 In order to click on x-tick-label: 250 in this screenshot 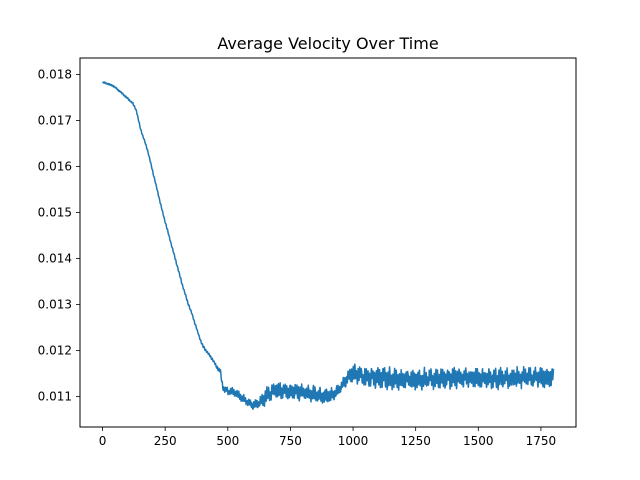, I will do `click(165, 441)`.